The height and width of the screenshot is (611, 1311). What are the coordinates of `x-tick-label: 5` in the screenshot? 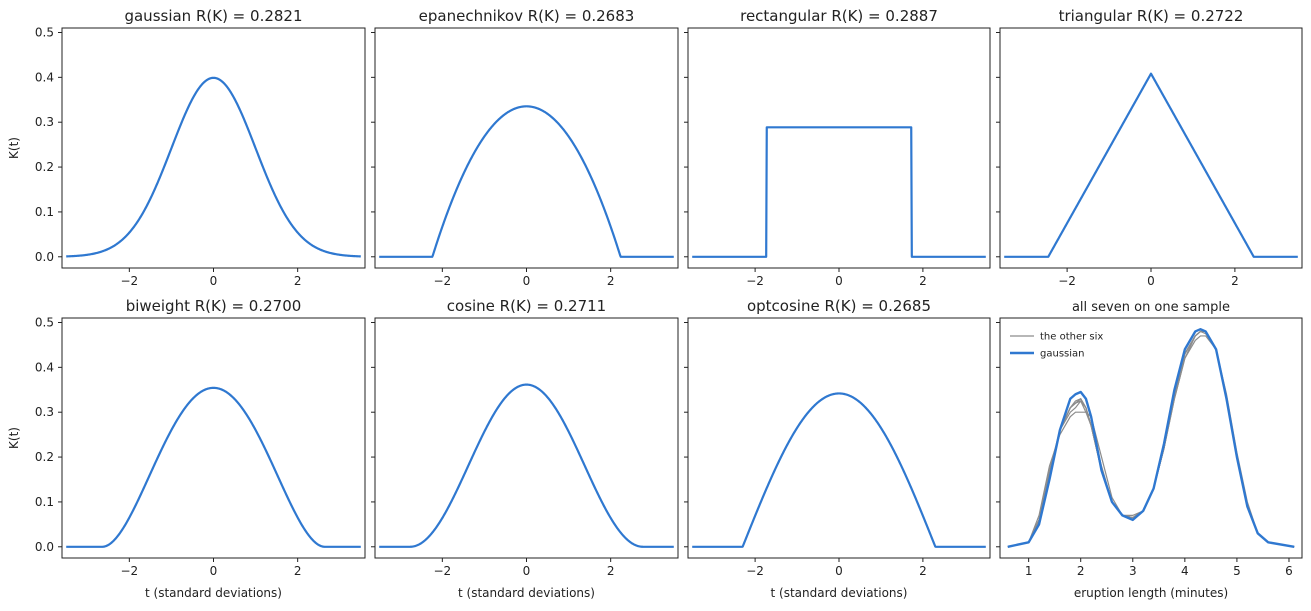 It's located at (1237, 571).